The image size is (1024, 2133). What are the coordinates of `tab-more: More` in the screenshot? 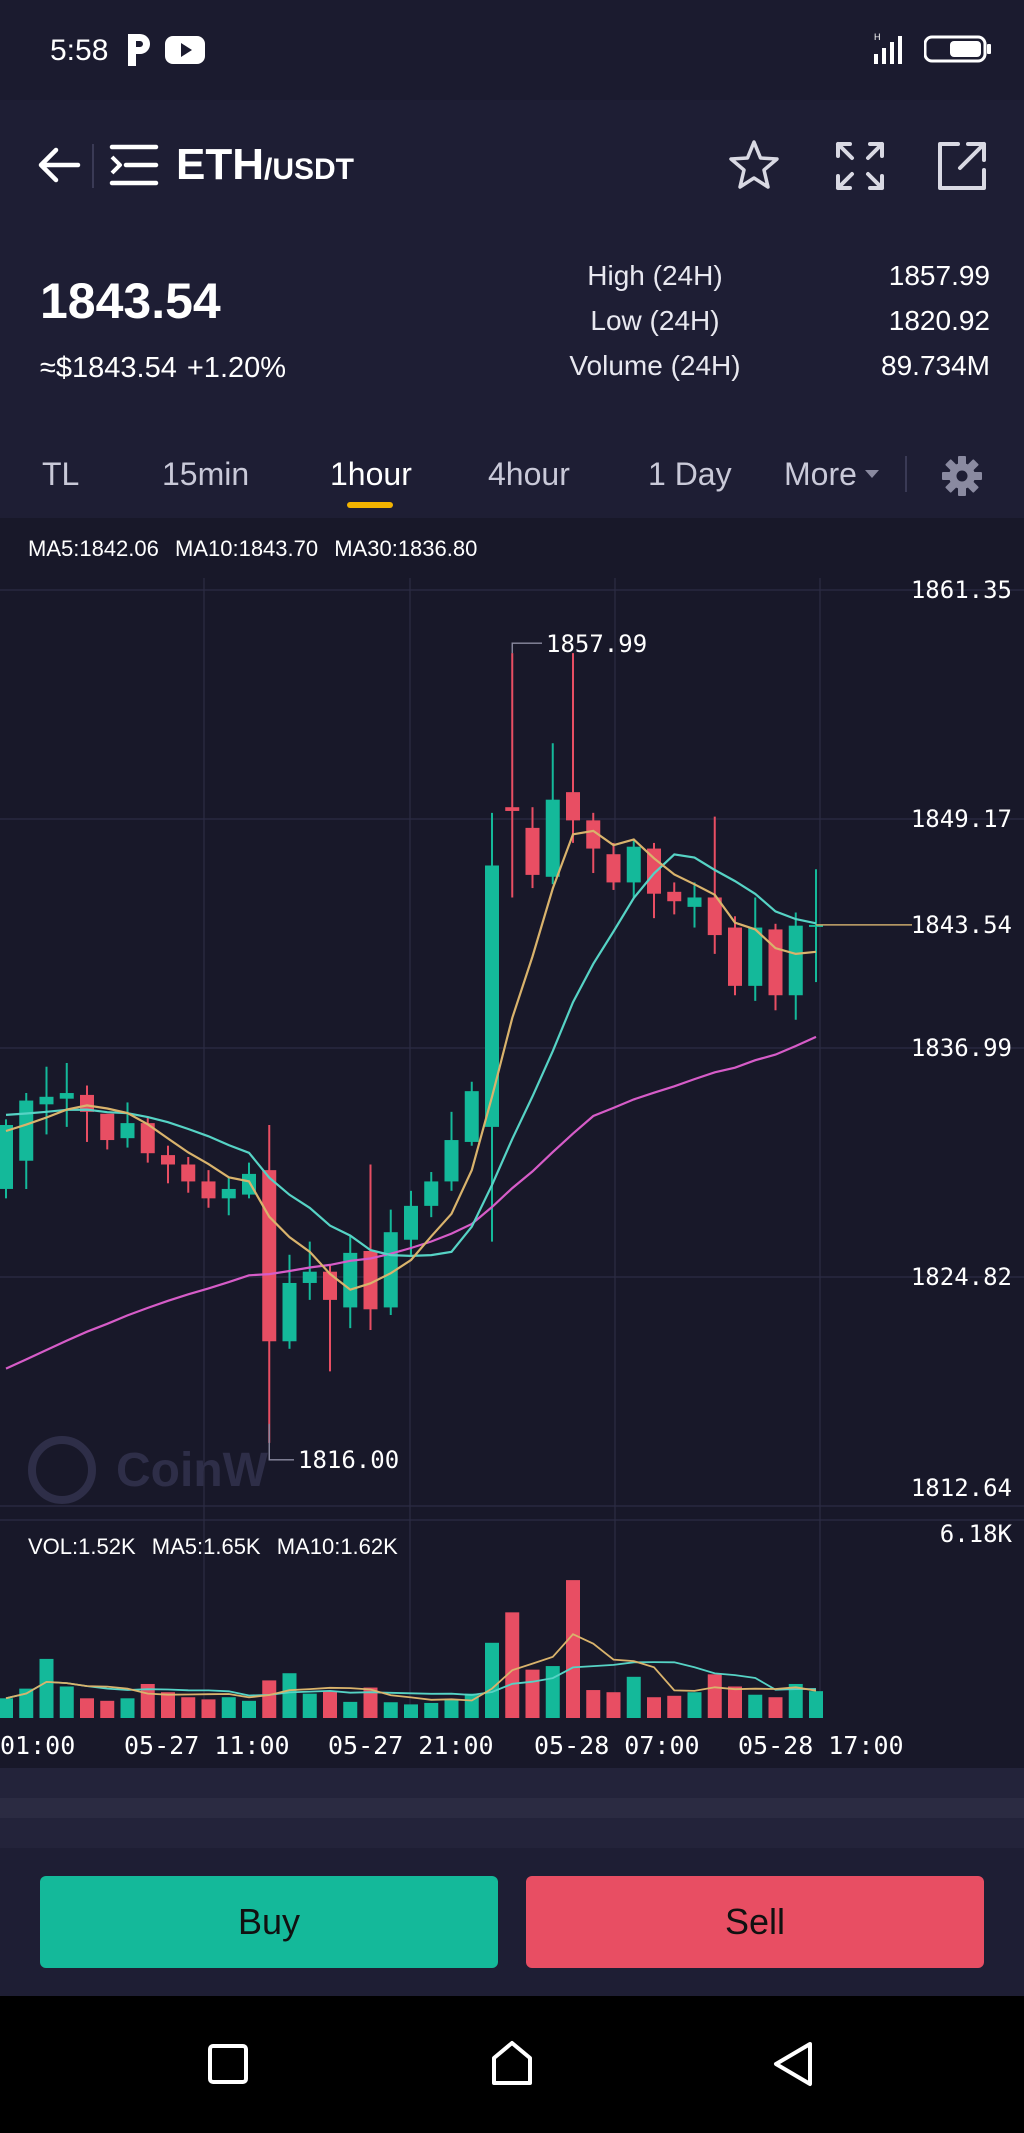 It's located at (831, 474).